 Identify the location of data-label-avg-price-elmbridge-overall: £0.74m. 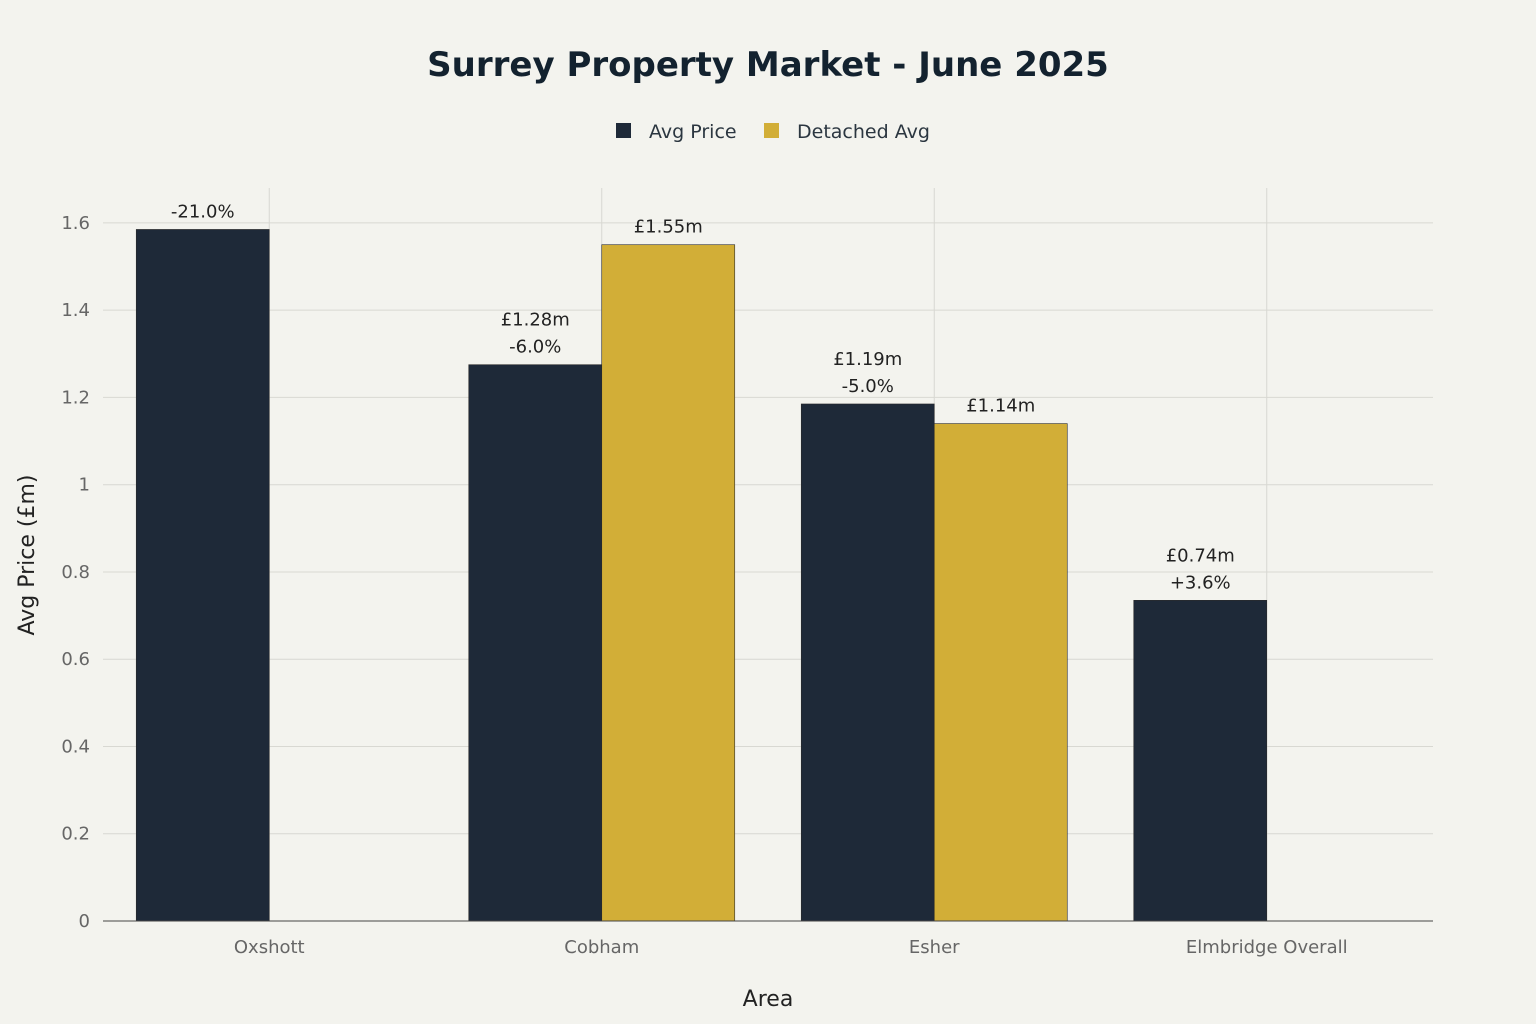
(1200, 555).